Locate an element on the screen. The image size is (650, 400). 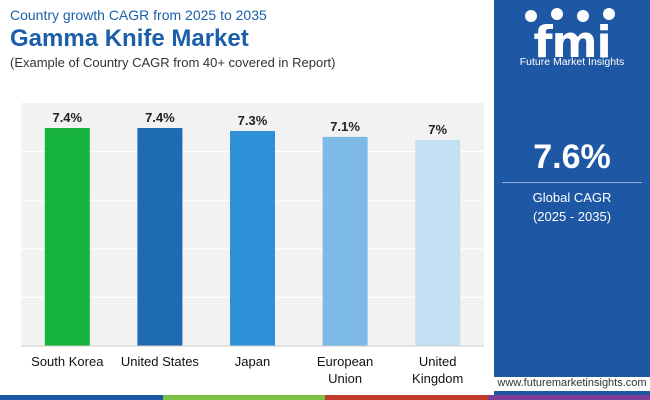
data-label: 7.1% is located at coordinates (345, 126).